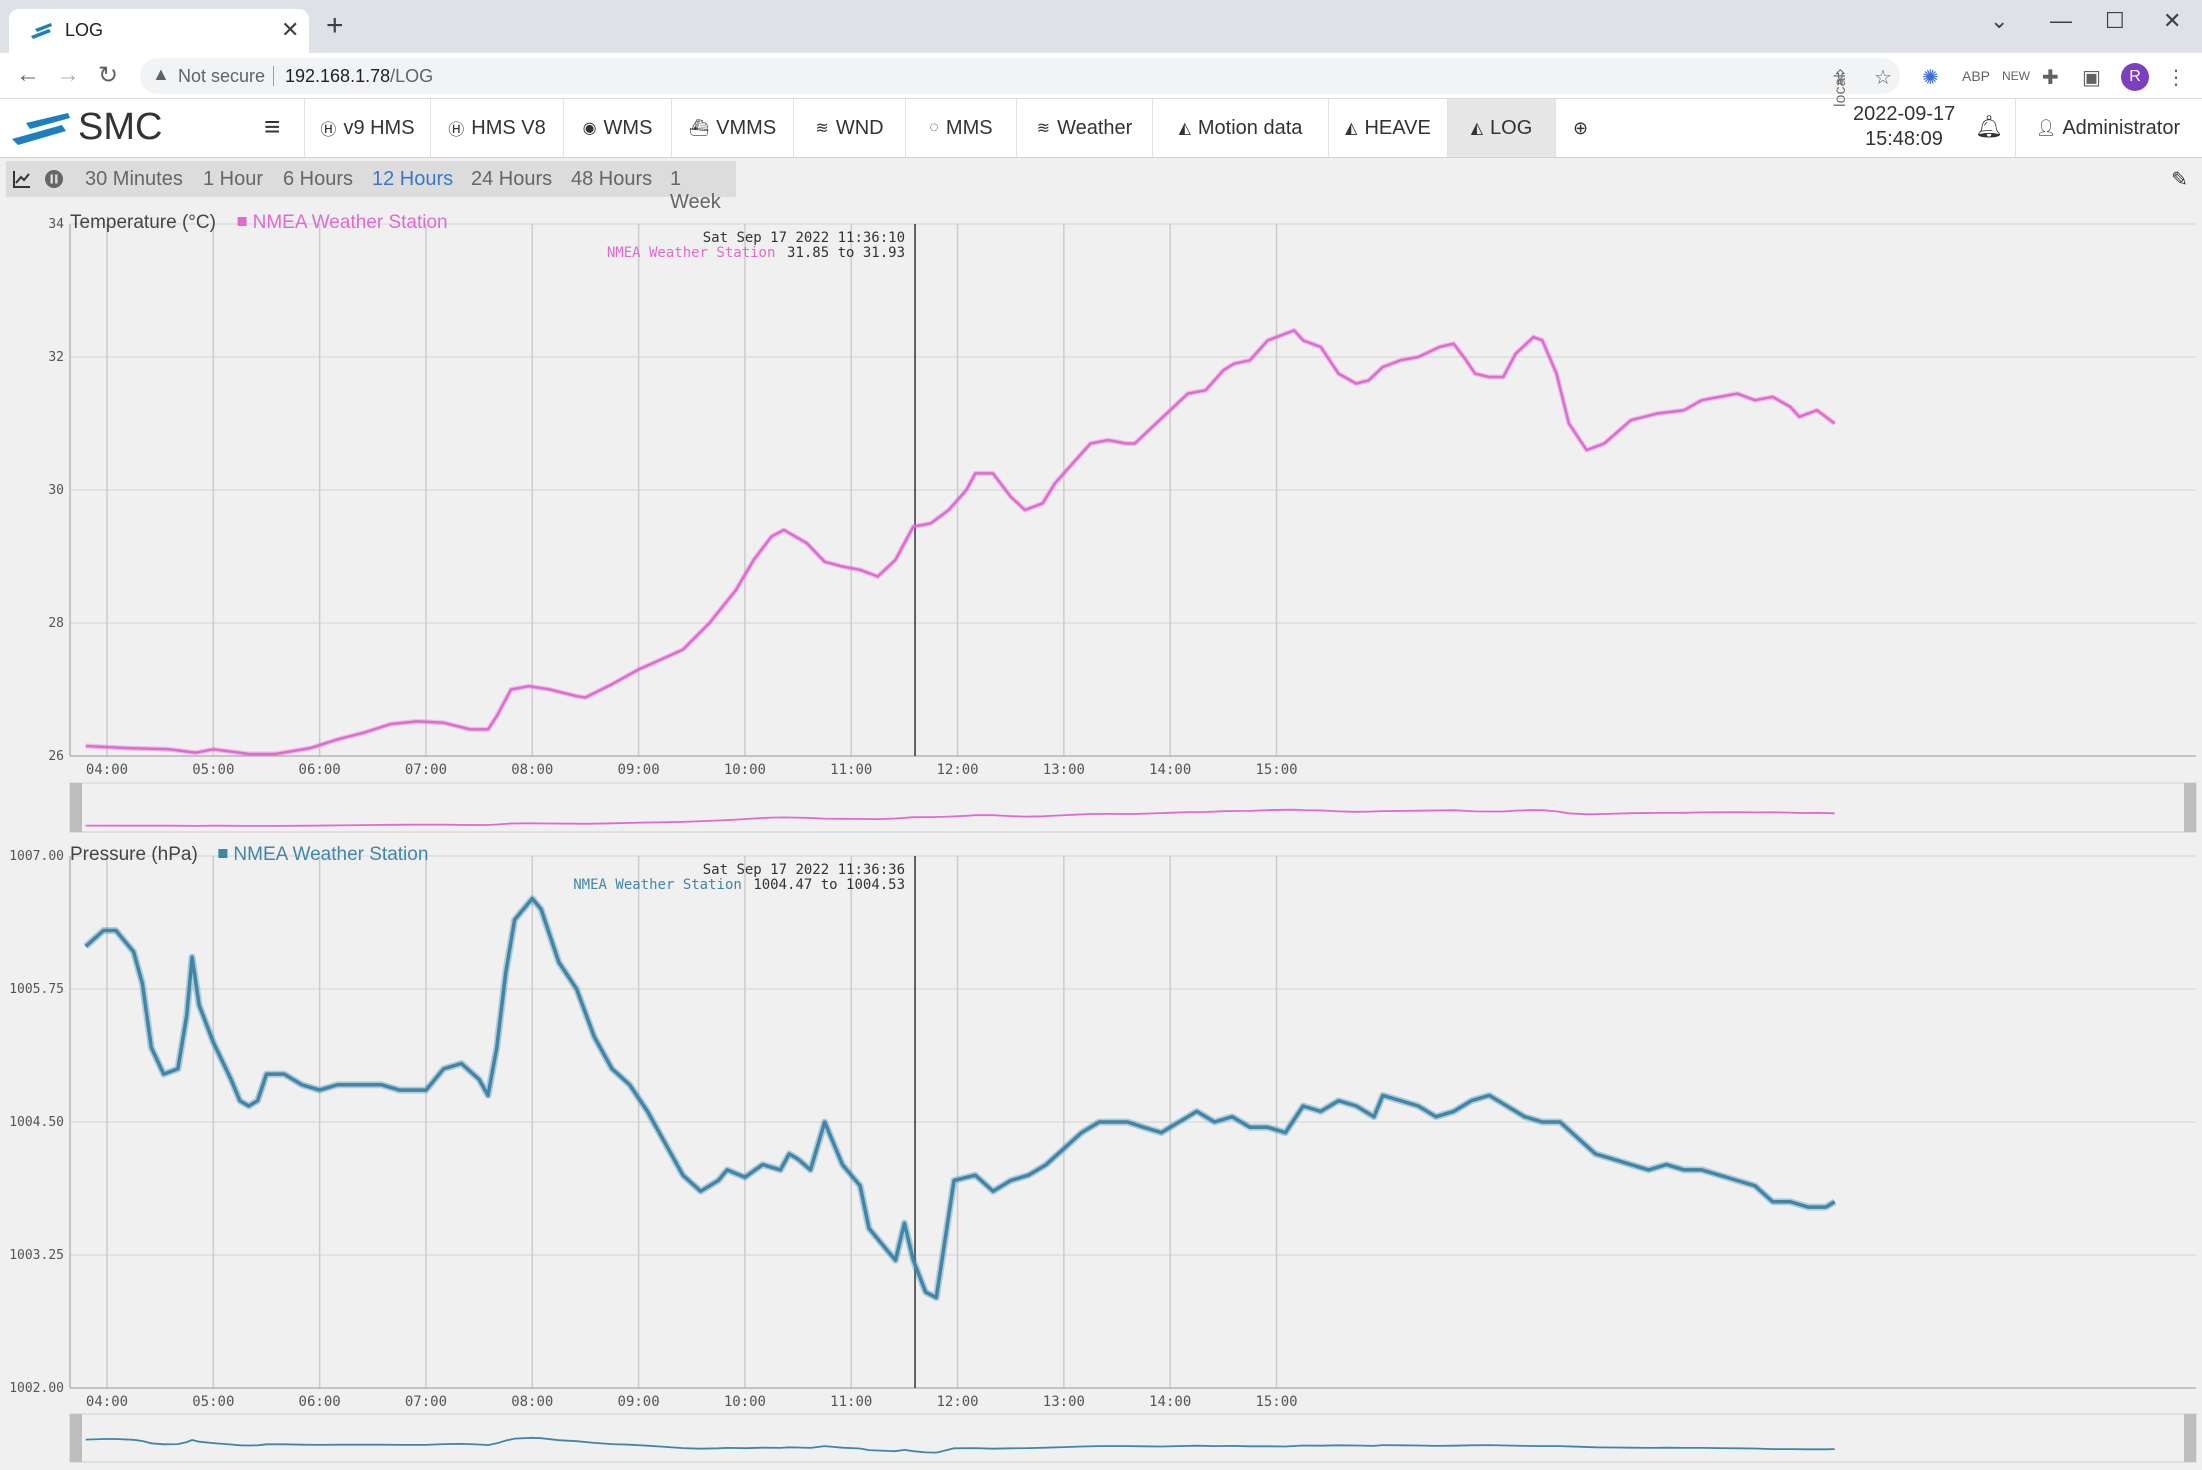  I want to click on range-option-1-hour: 1 Hour, so click(233, 179).